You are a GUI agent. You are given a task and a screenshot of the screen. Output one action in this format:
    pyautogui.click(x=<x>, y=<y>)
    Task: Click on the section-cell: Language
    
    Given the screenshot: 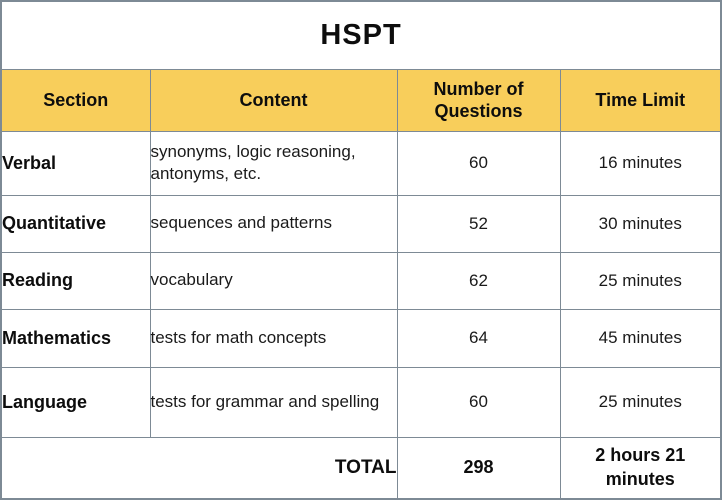 What is the action you would take?
    pyautogui.click(x=76, y=402)
    